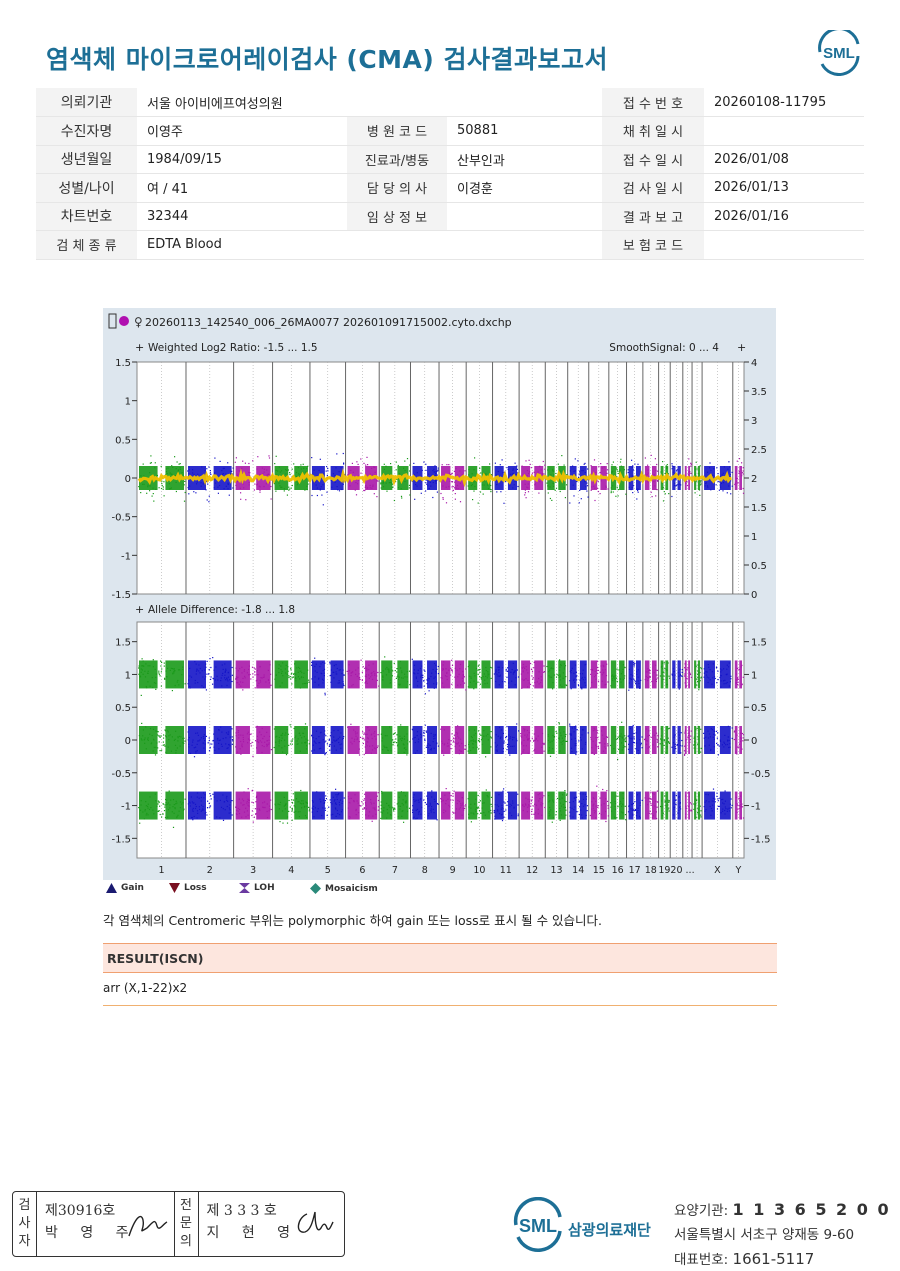 The width and height of the screenshot is (900, 1271). Describe the element at coordinates (618, 740) in the screenshot. I see `chromosome-16-series` at that location.